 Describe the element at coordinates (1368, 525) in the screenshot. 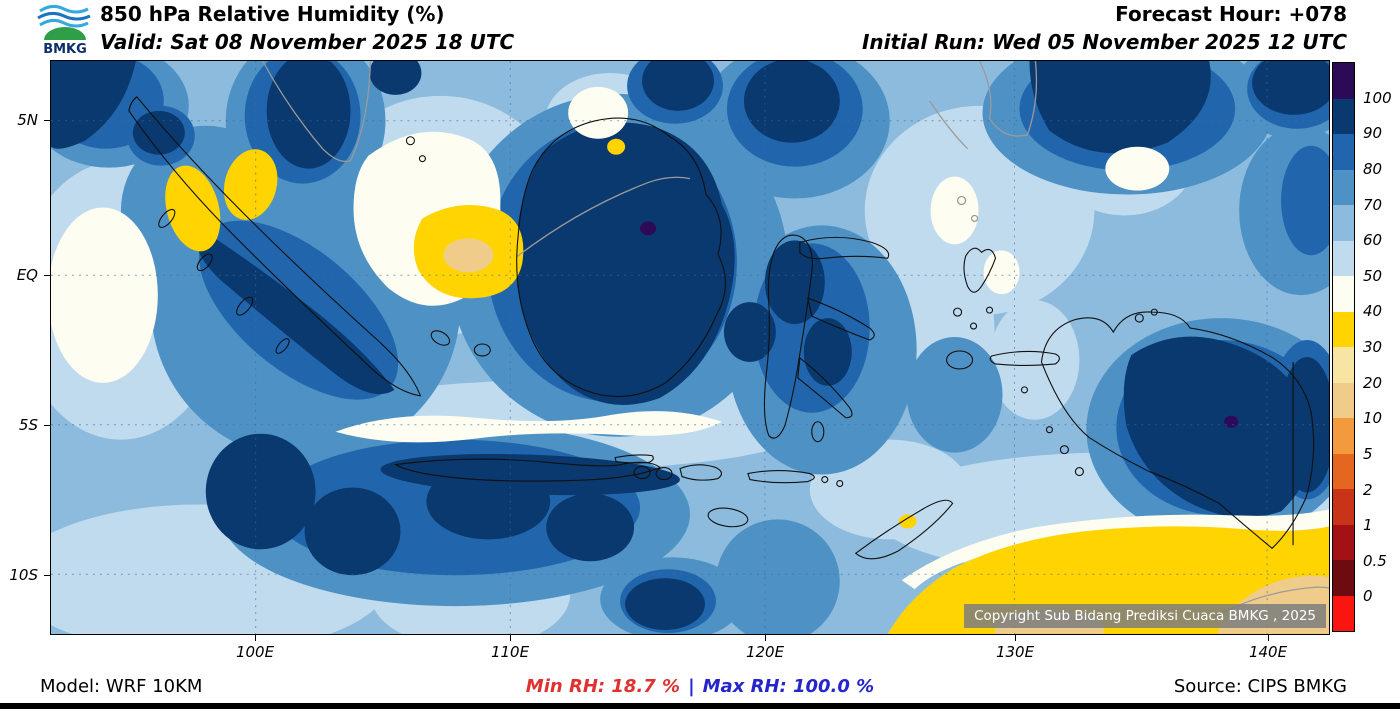

I see `colorbar-tick-label: 1` at that location.